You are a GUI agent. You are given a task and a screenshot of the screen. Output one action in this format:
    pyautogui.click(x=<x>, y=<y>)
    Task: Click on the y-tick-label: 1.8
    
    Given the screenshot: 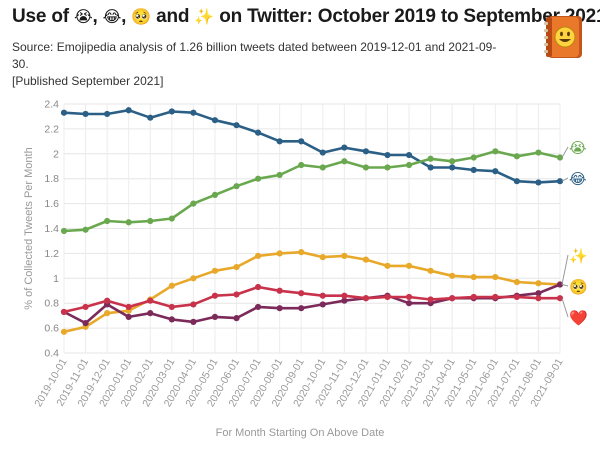 What is the action you would take?
    pyautogui.click(x=51, y=179)
    